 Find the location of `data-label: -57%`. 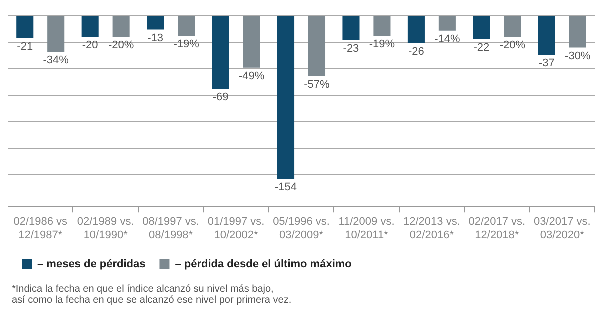

data-label: -57% is located at coordinates (317, 84).